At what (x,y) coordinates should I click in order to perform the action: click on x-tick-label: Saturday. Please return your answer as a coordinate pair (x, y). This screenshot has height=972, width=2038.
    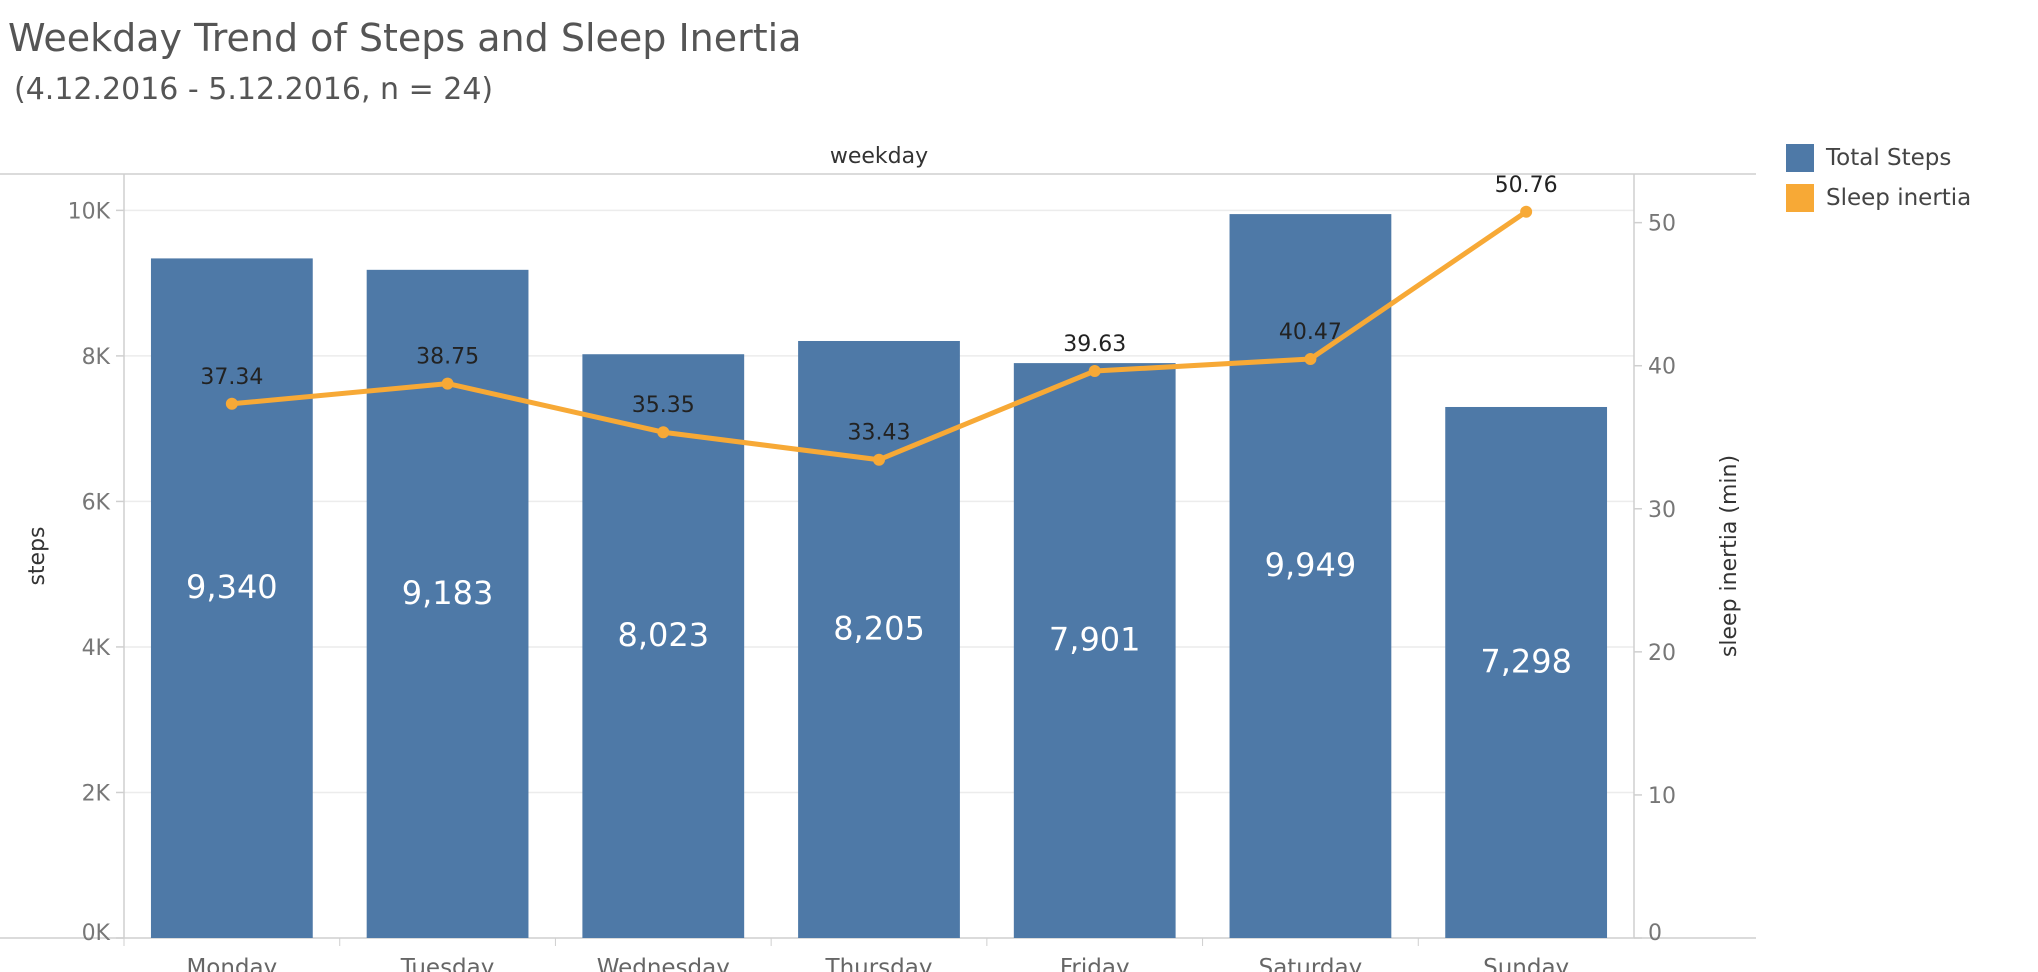
    Looking at the image, I should click on (1311, 963).